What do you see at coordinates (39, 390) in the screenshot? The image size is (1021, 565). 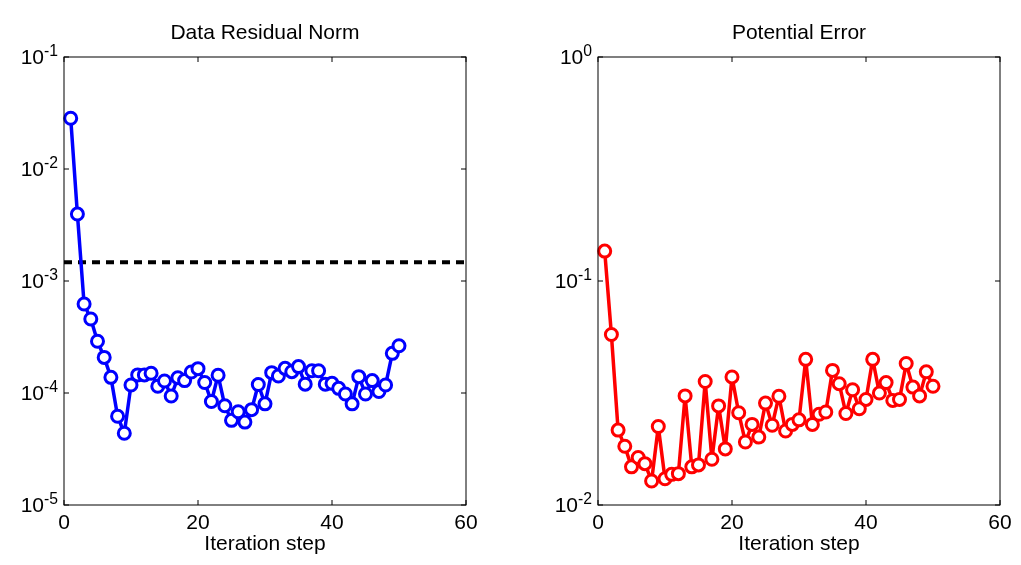 I see `y-tick-label: 10$^{-4}$` at bounding box center [39, 390].